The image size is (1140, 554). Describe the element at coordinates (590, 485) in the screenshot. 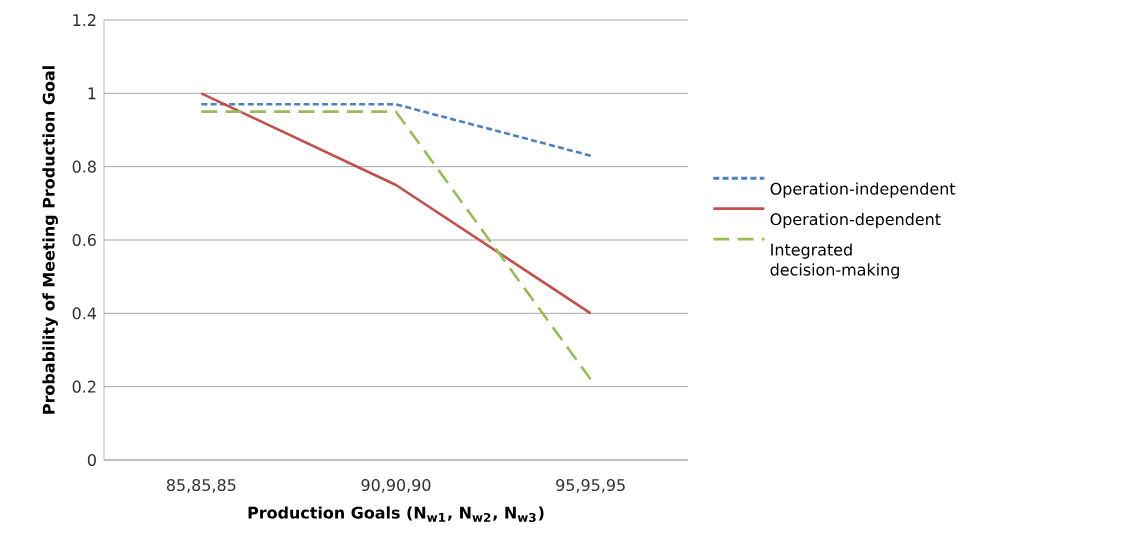

I see `x-tick-label: 95,95,95` at that location.